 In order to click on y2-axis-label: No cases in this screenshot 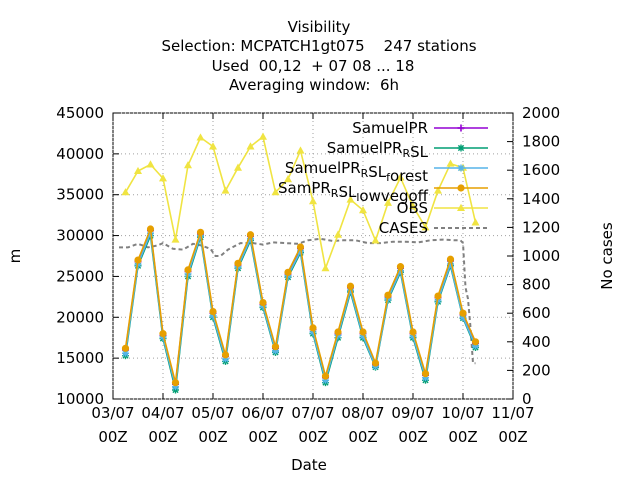, I will do `click(607, 256)`.